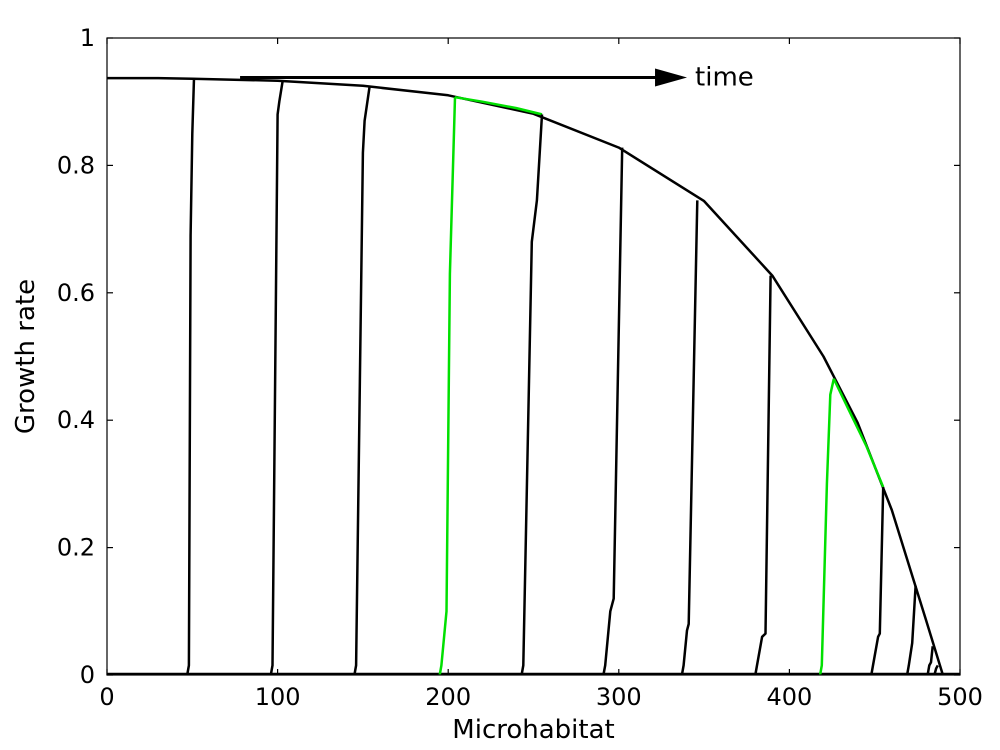  I want to click on x-tick-label-100: 100, so click(278, 697).